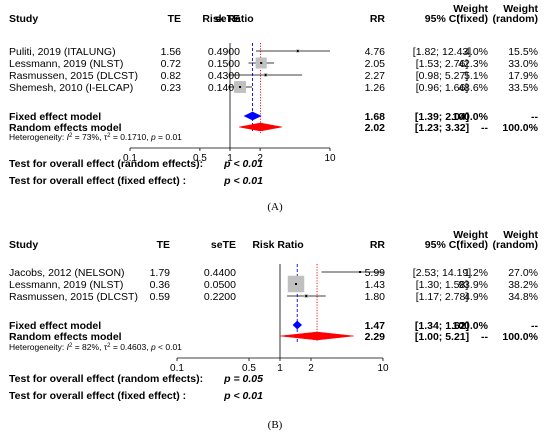 This screenshot has height=436, width=550. What do you see at coordinates (476, 52) in the screenshot?
I see `study-weight-fixed: 4.0%` at bounding box center [476, 52].